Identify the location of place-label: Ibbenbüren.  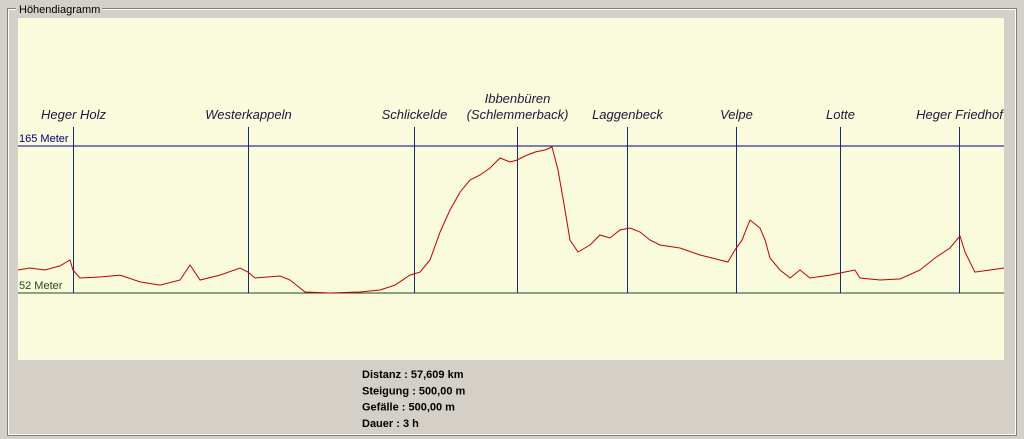
(518, 98).